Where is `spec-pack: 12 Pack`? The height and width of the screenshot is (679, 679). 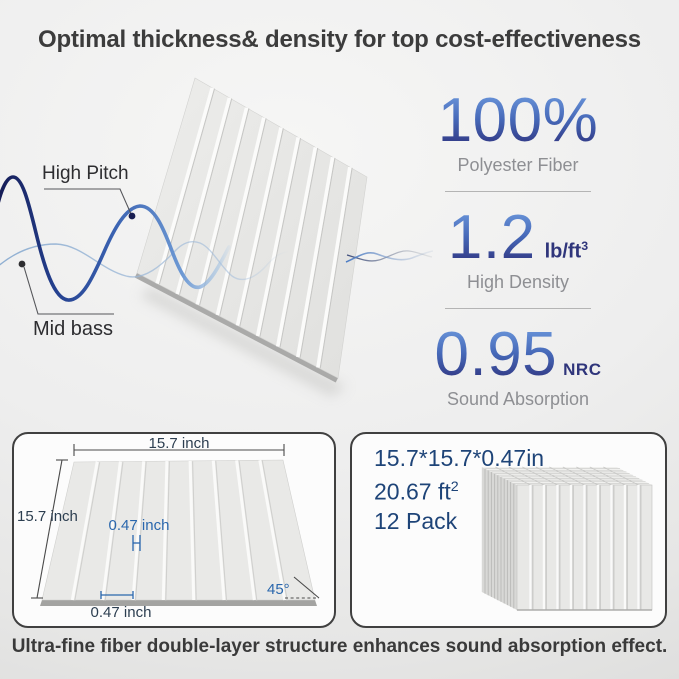 spec-pack: 12 Pack is located at coordinates (416, 520).